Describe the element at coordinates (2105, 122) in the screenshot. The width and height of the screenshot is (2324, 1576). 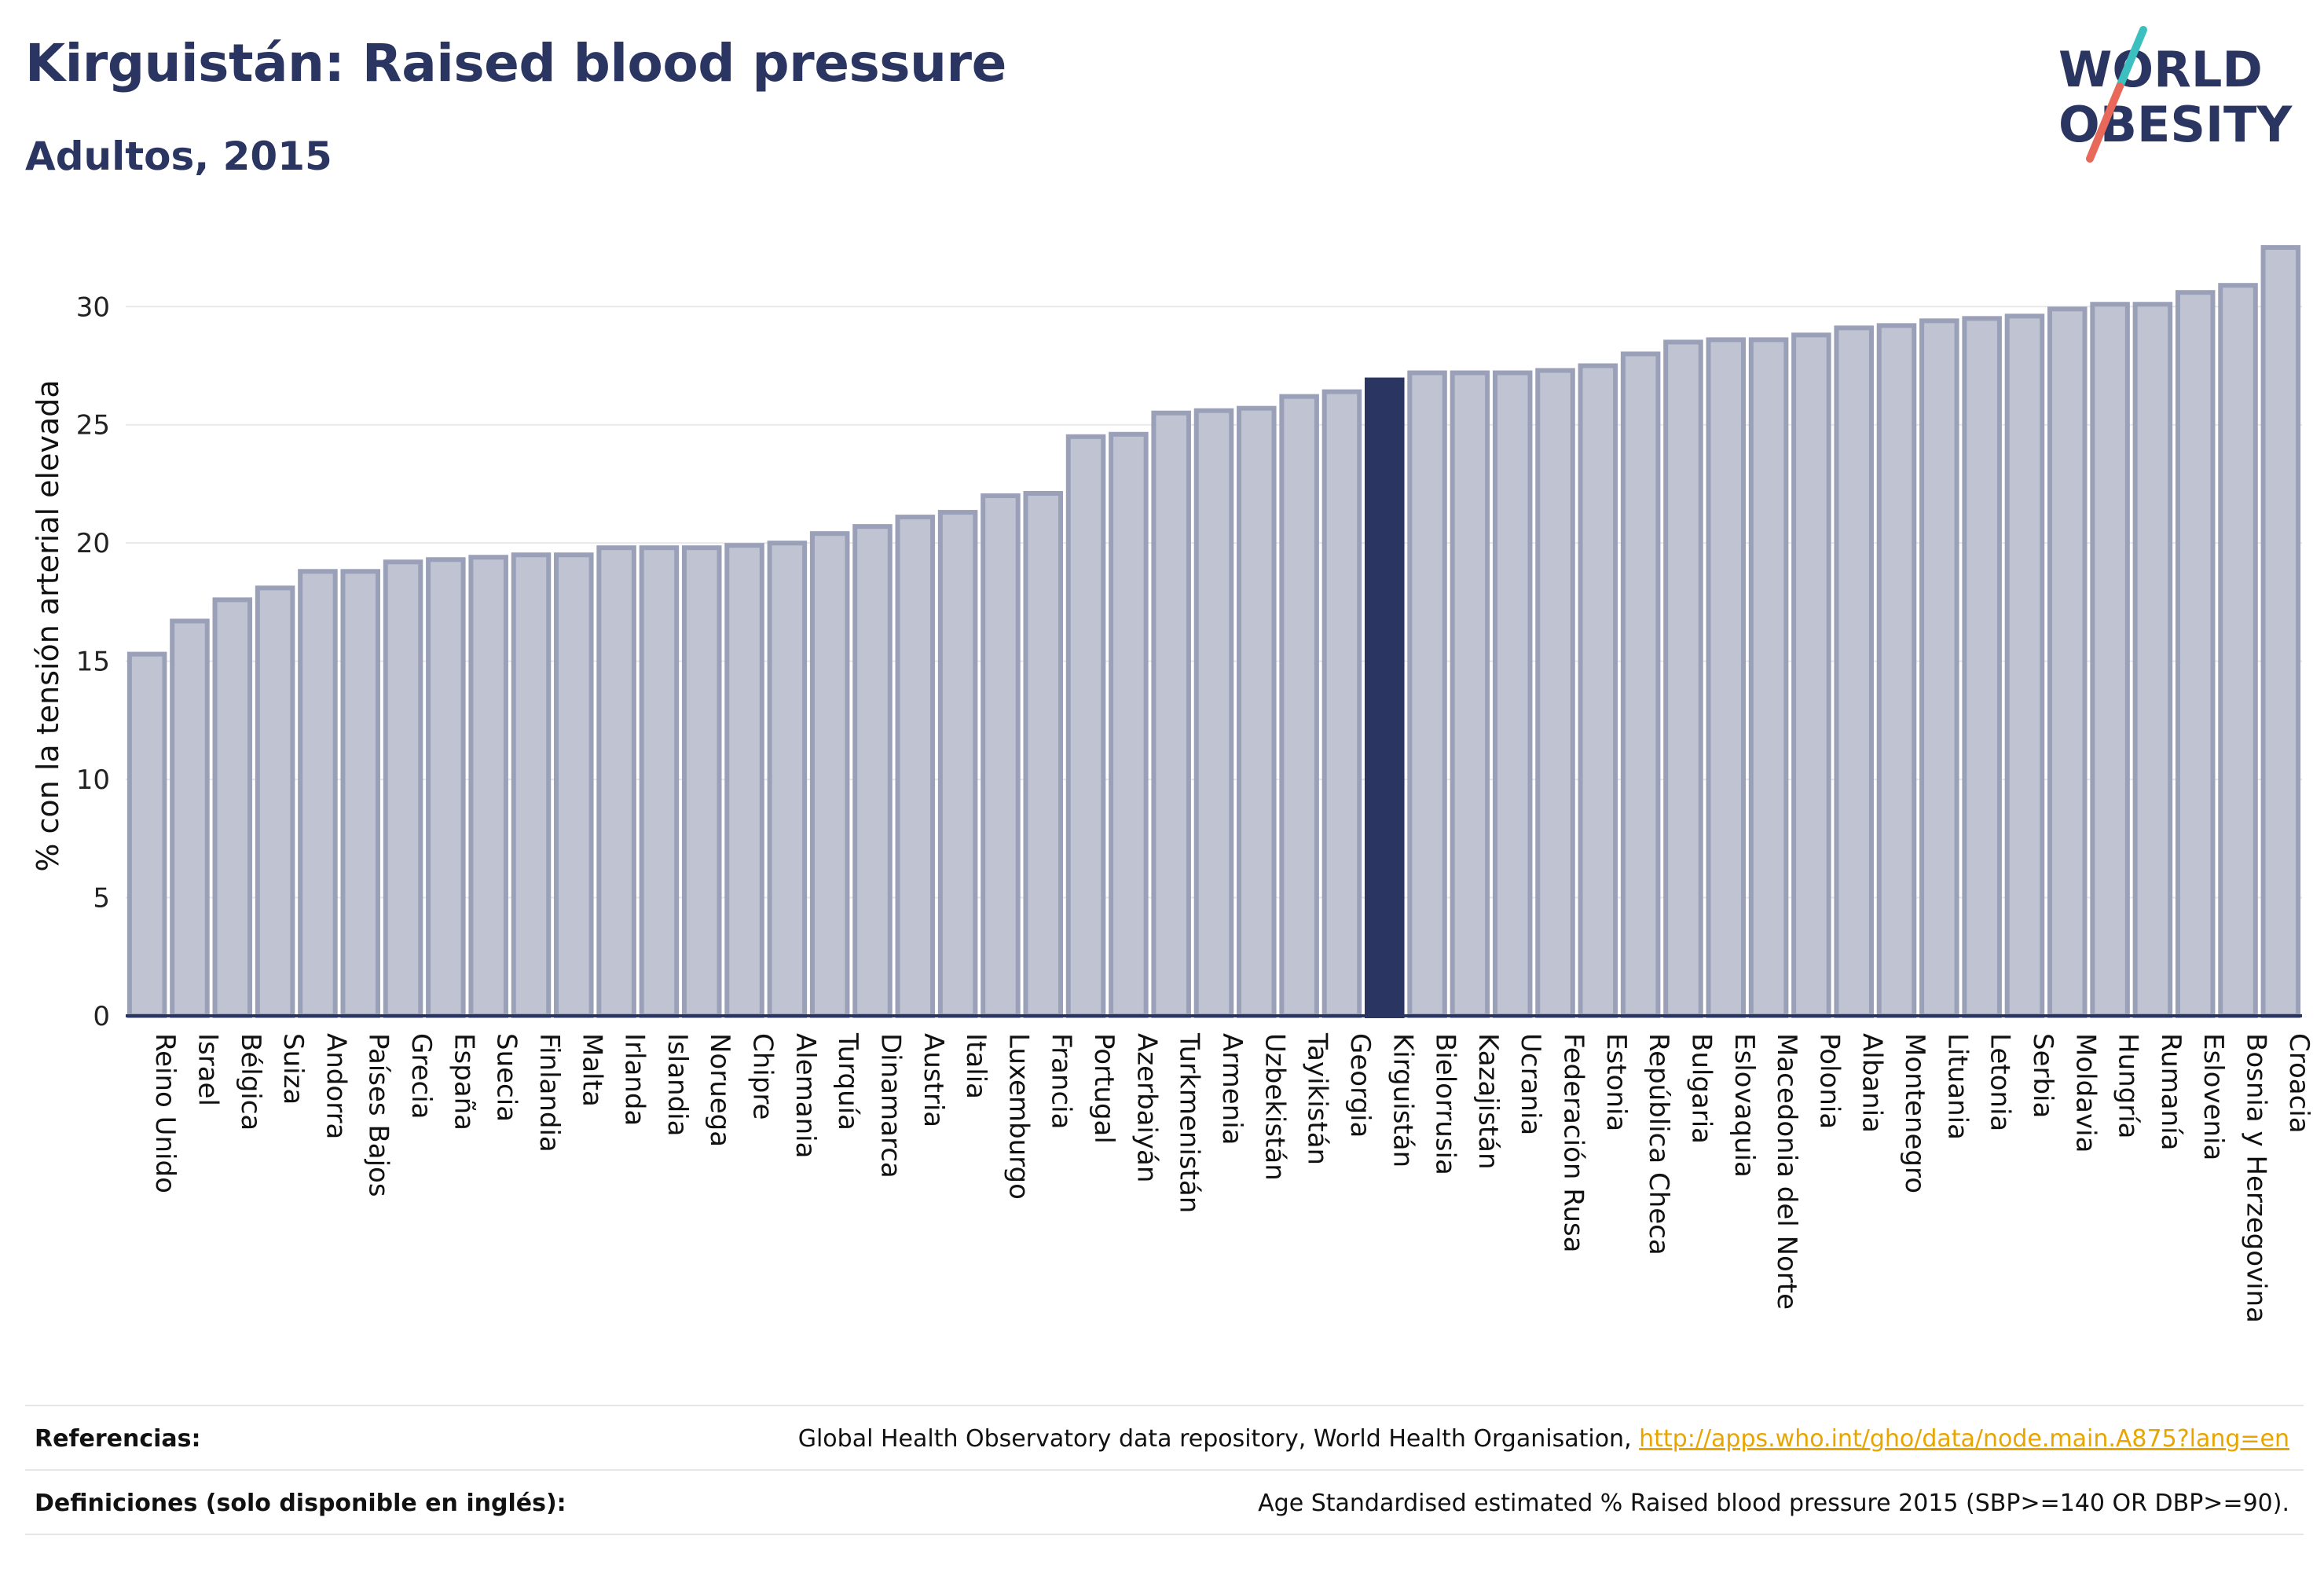
I see `logo-slash-bottom` at that location.